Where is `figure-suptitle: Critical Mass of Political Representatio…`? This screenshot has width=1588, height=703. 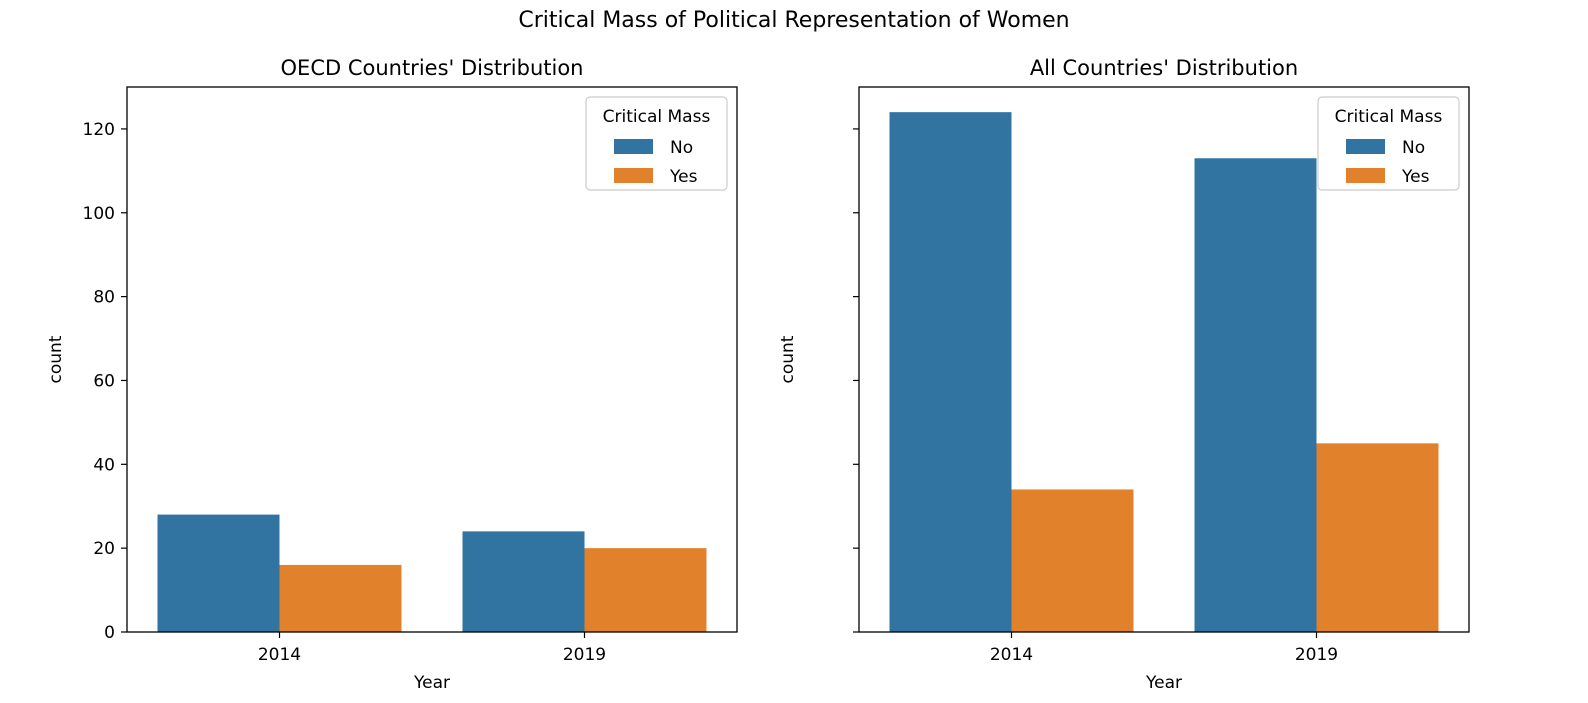
figure-suptitle: Critical Mass of Political Representatio… is located at coordinates (794, 20).